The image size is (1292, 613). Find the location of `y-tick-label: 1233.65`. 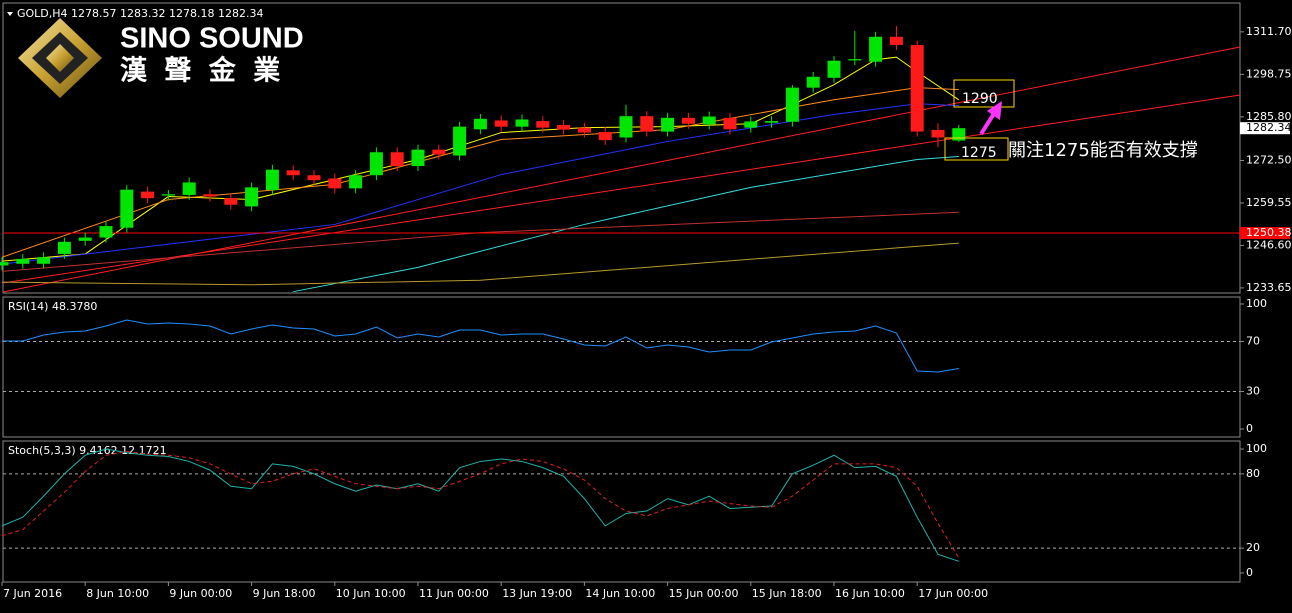

y-tick-label: 1233.65 is located at coordinates (1269, 287).